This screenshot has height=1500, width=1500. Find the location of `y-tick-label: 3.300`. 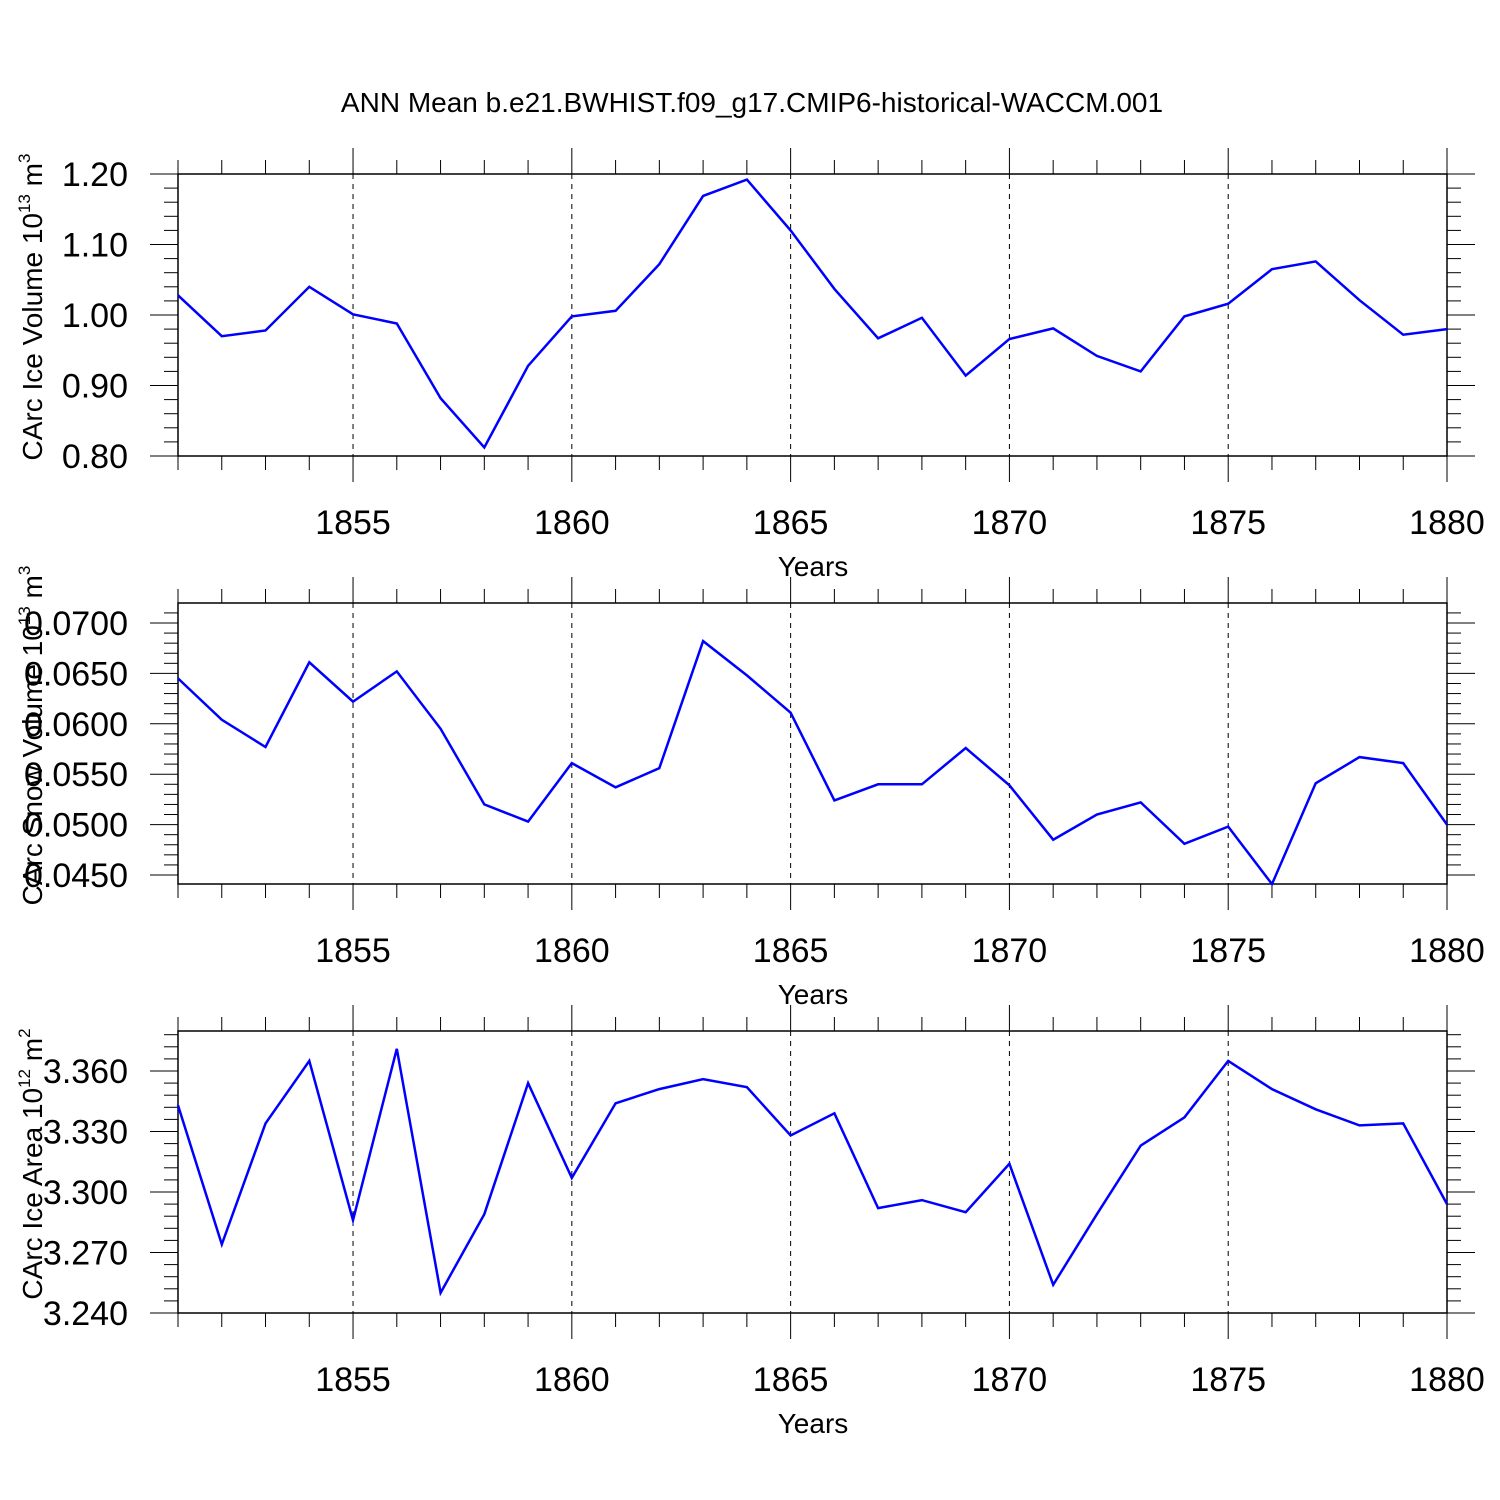

y-tick-label: 3.300 is located at coordinates (85, 1193).